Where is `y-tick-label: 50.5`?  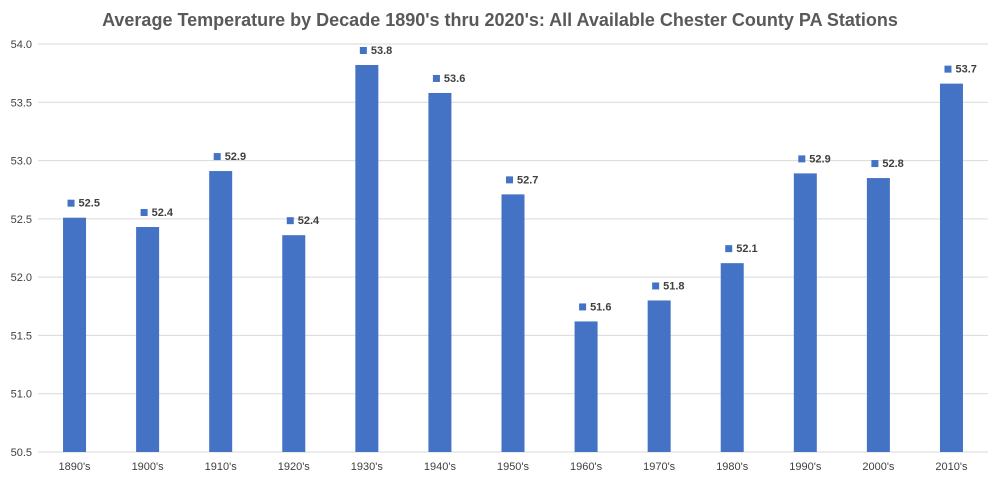
y-tick-label: 50.5 is located at coordinates (21, 453).